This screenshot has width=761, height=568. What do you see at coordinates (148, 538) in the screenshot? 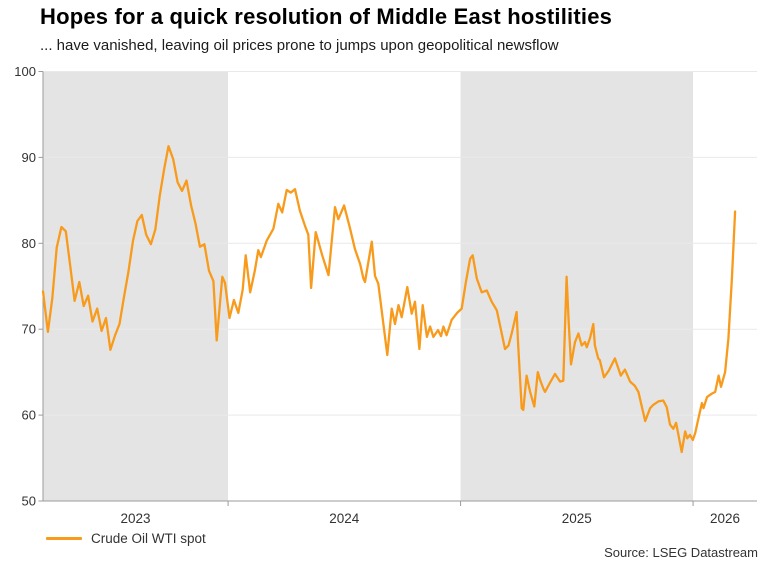
I see `legend-label: Crude Oil WTI spot` at bounding box center [148, 538].